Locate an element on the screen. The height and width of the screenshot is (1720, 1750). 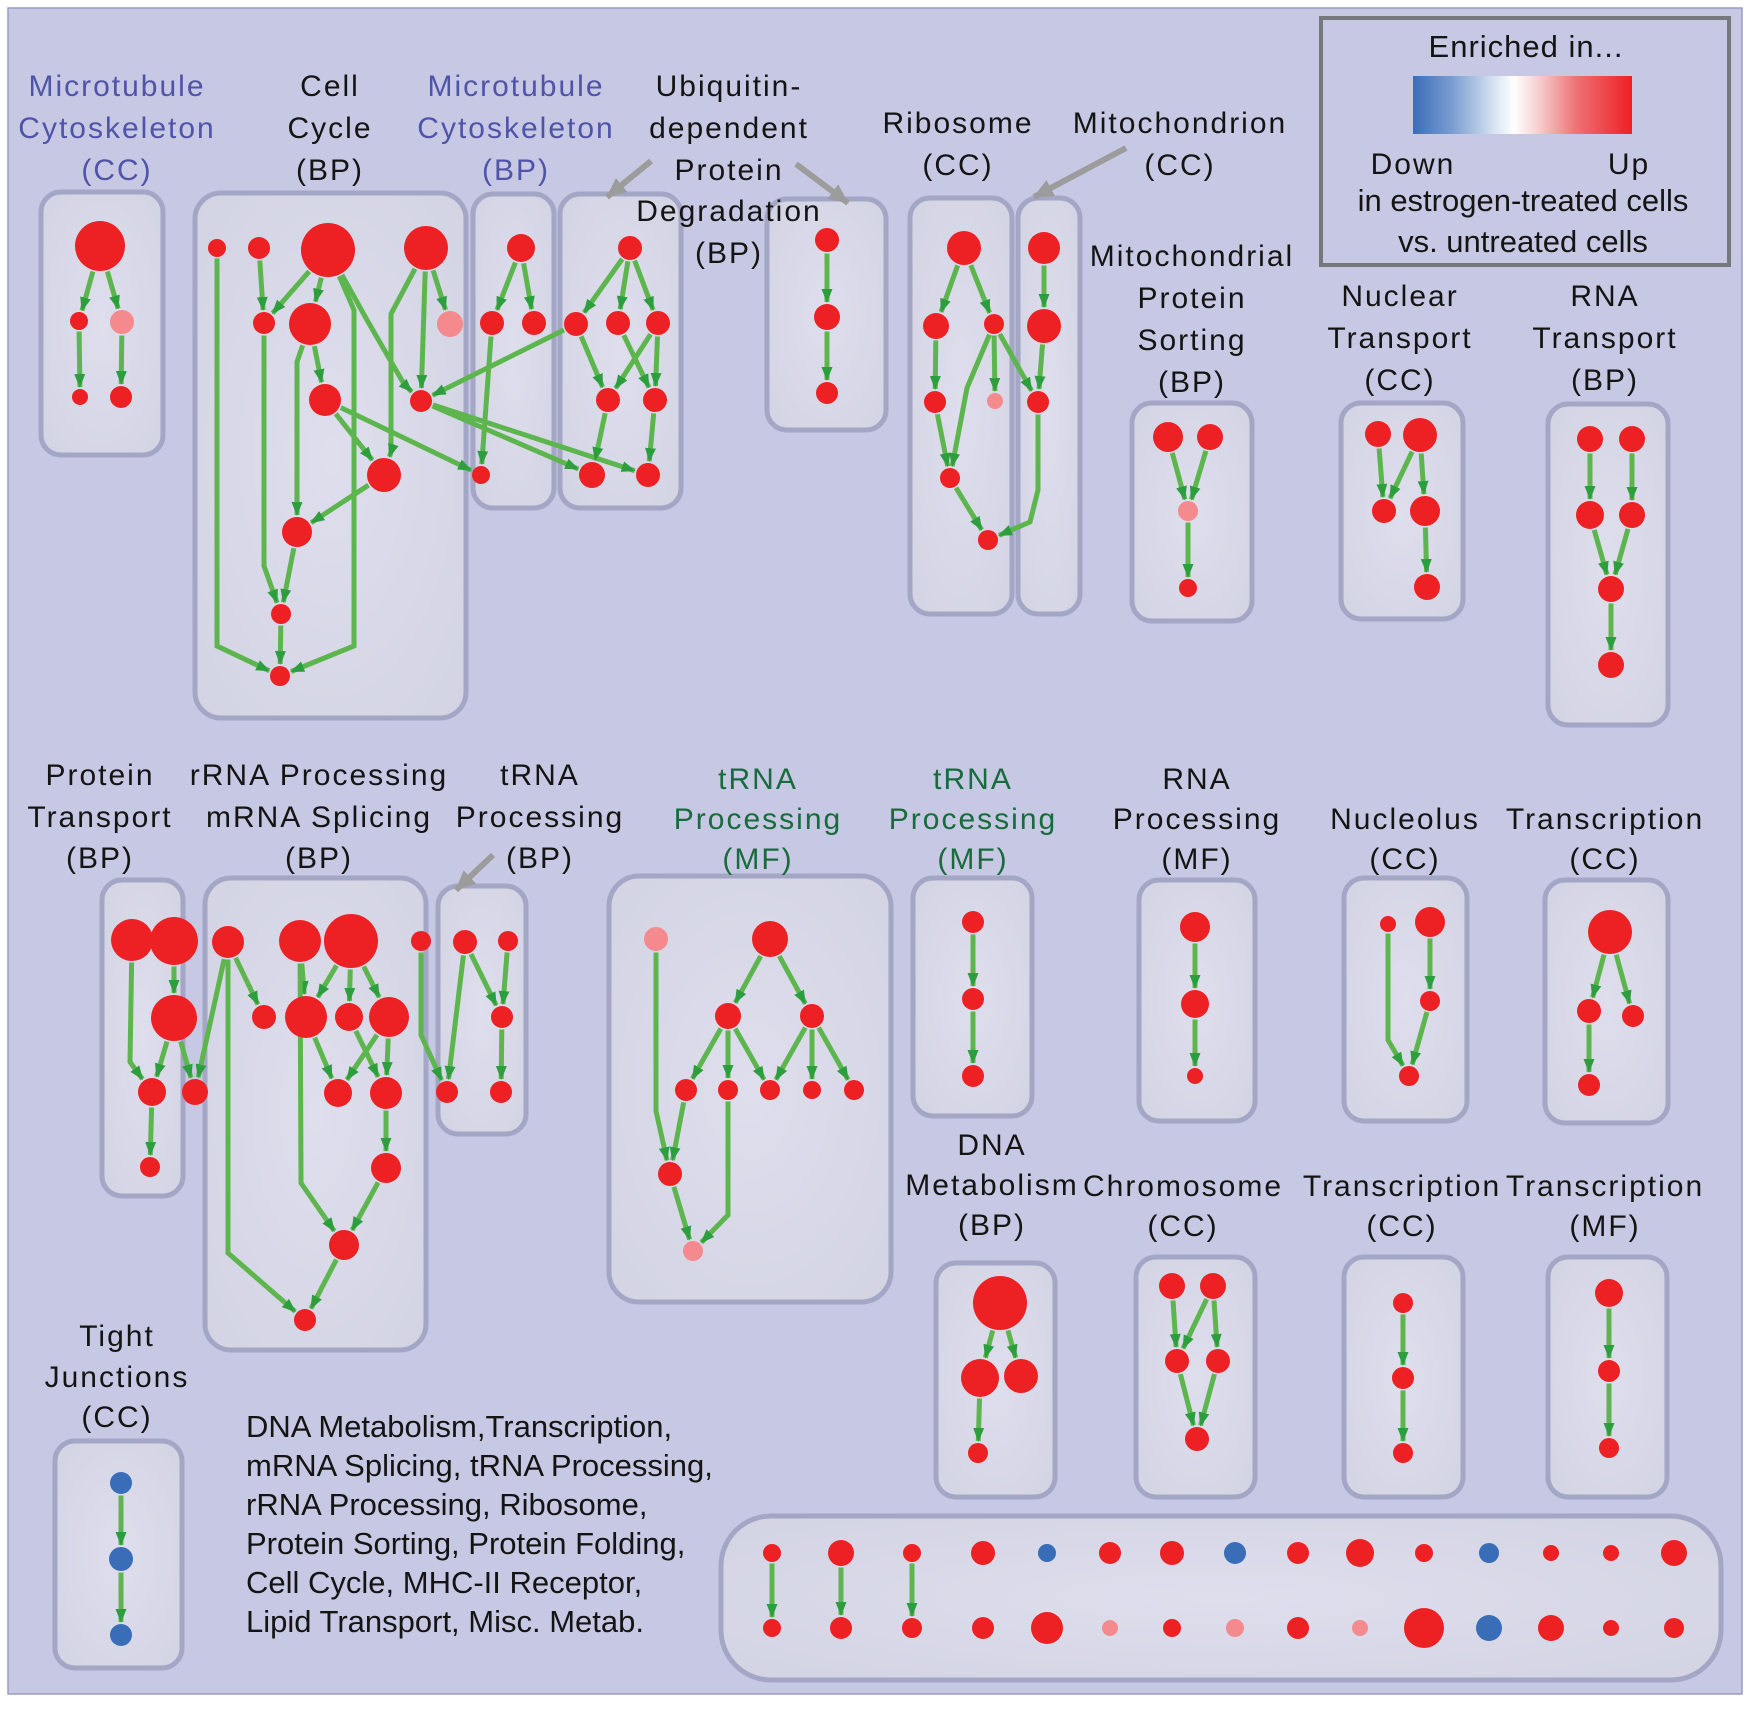
svg-text: rRNA Processing is located at coordinates (319, 775).